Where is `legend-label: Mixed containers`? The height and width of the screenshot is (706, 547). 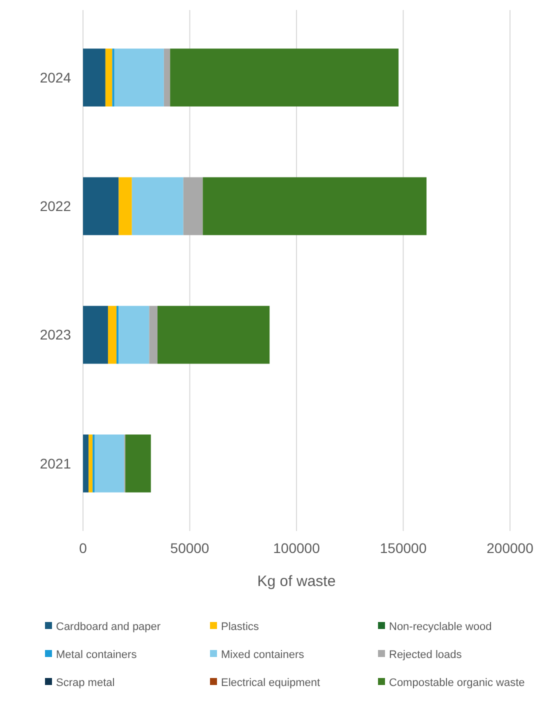 legend-label: Mixed containers is located at coordinates (263, 654).